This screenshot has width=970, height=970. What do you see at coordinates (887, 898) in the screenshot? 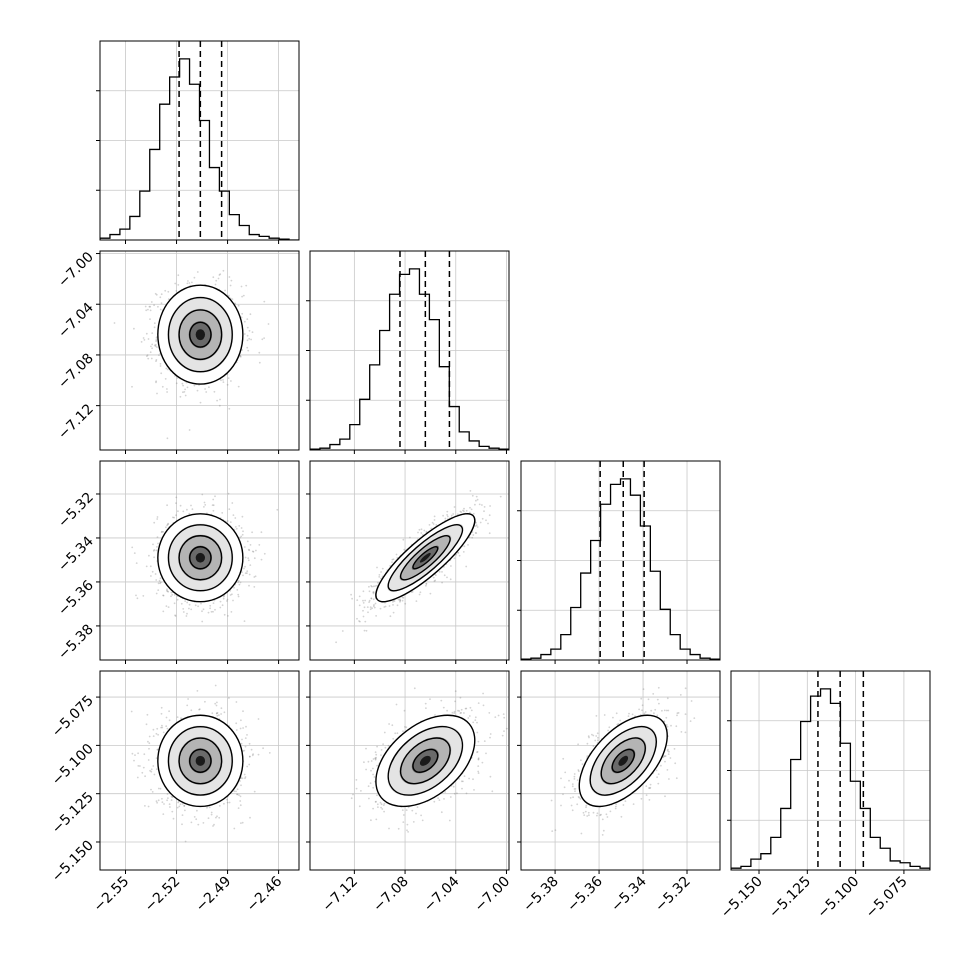
I see `x-tick-label: −5.075` at bounding box center [887, 898].